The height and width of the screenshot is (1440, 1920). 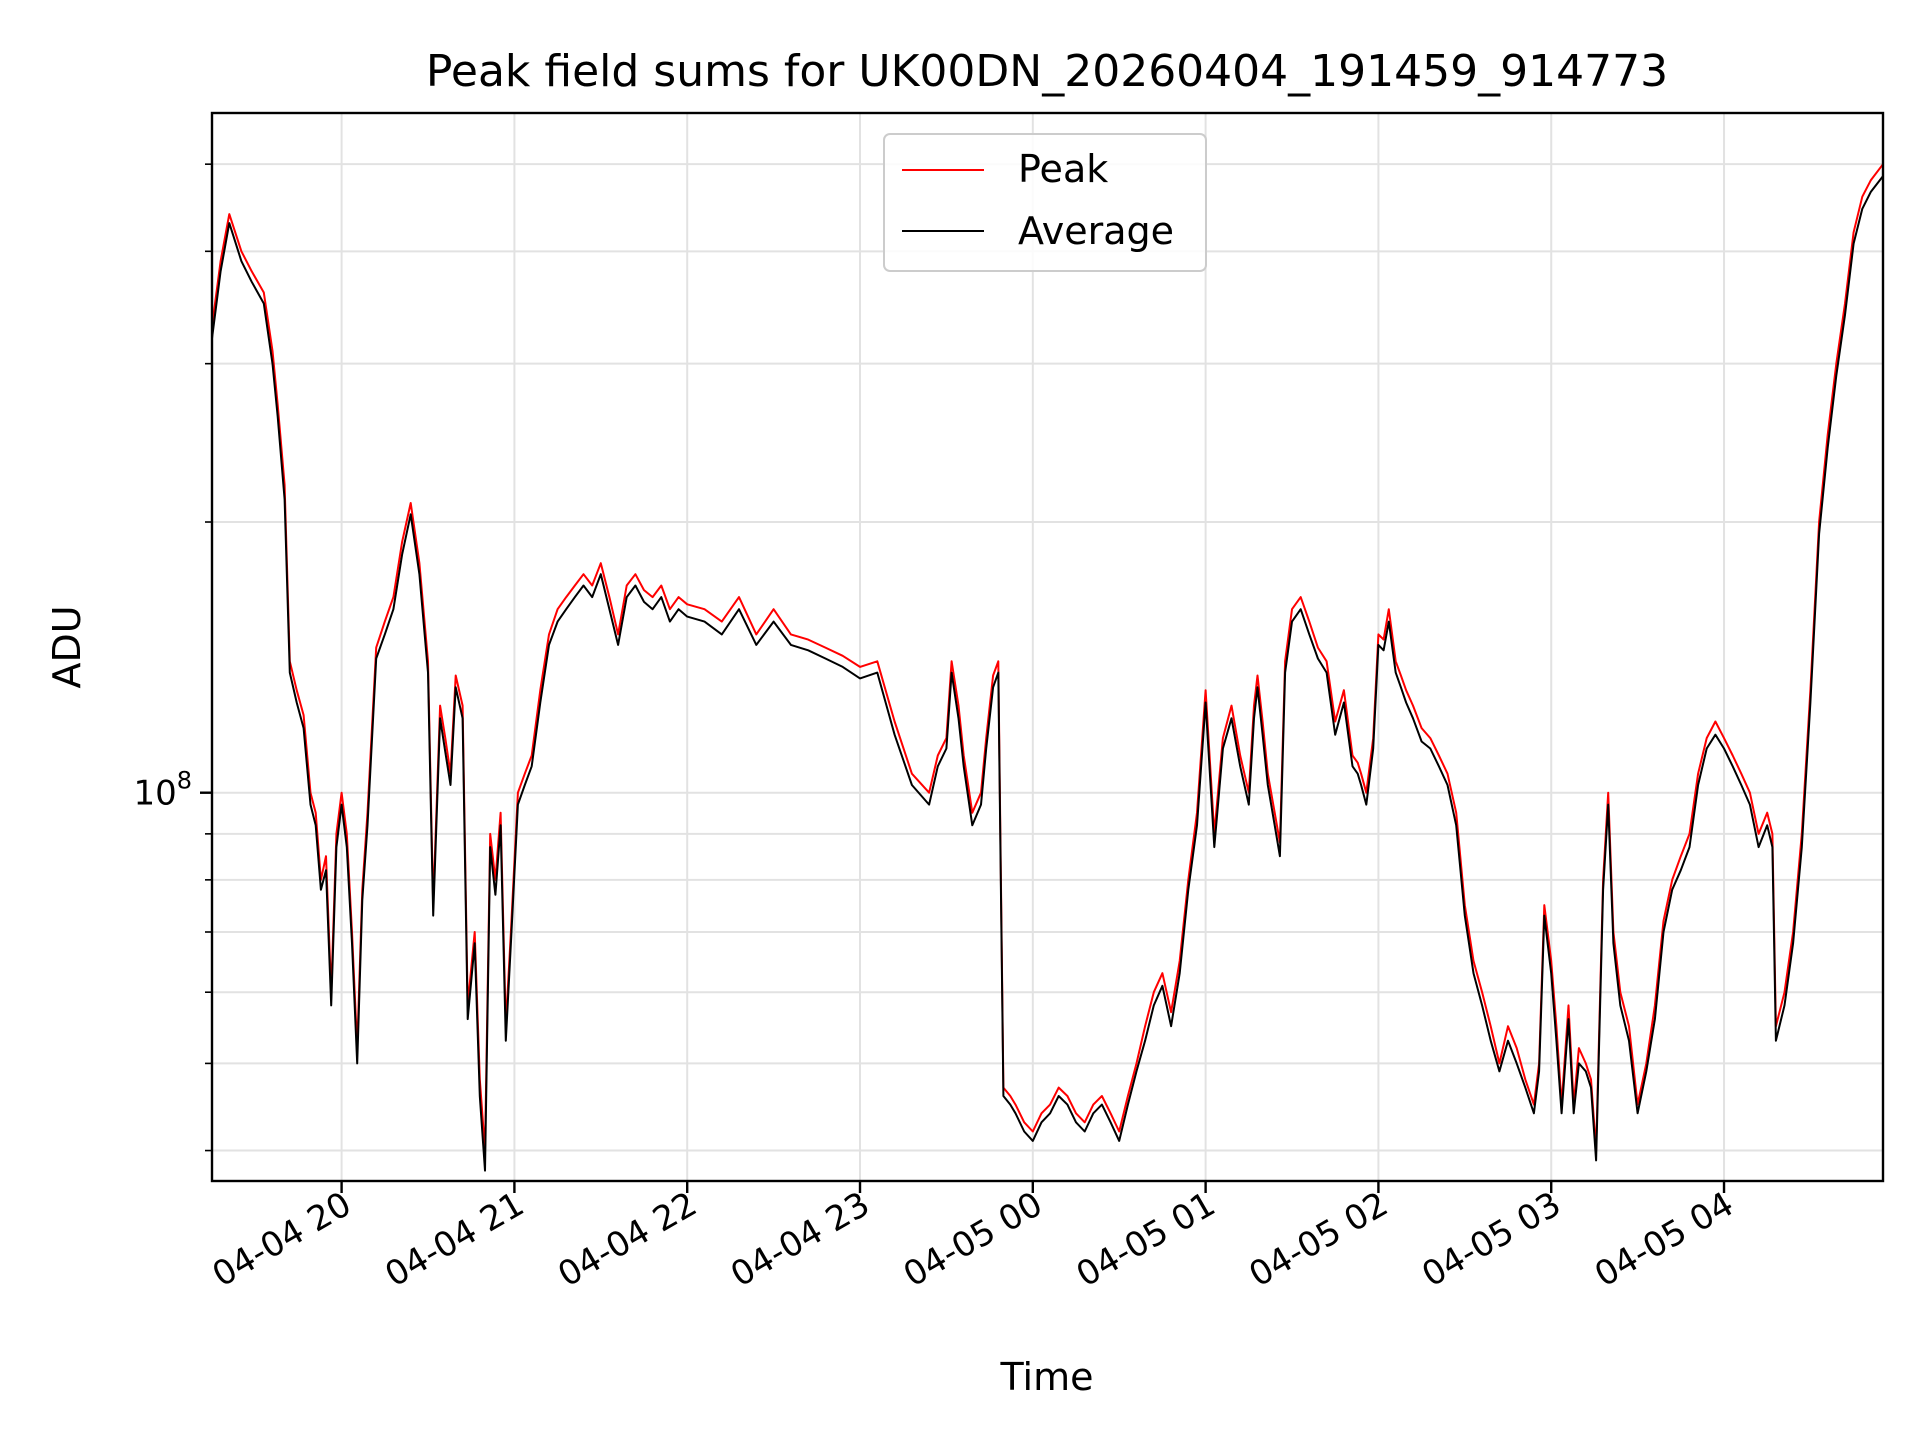 What do you see at coordinates (154, 794) in the screenshot?
I see `y-tick-label-base: 10` at bounding box center [154, 794].